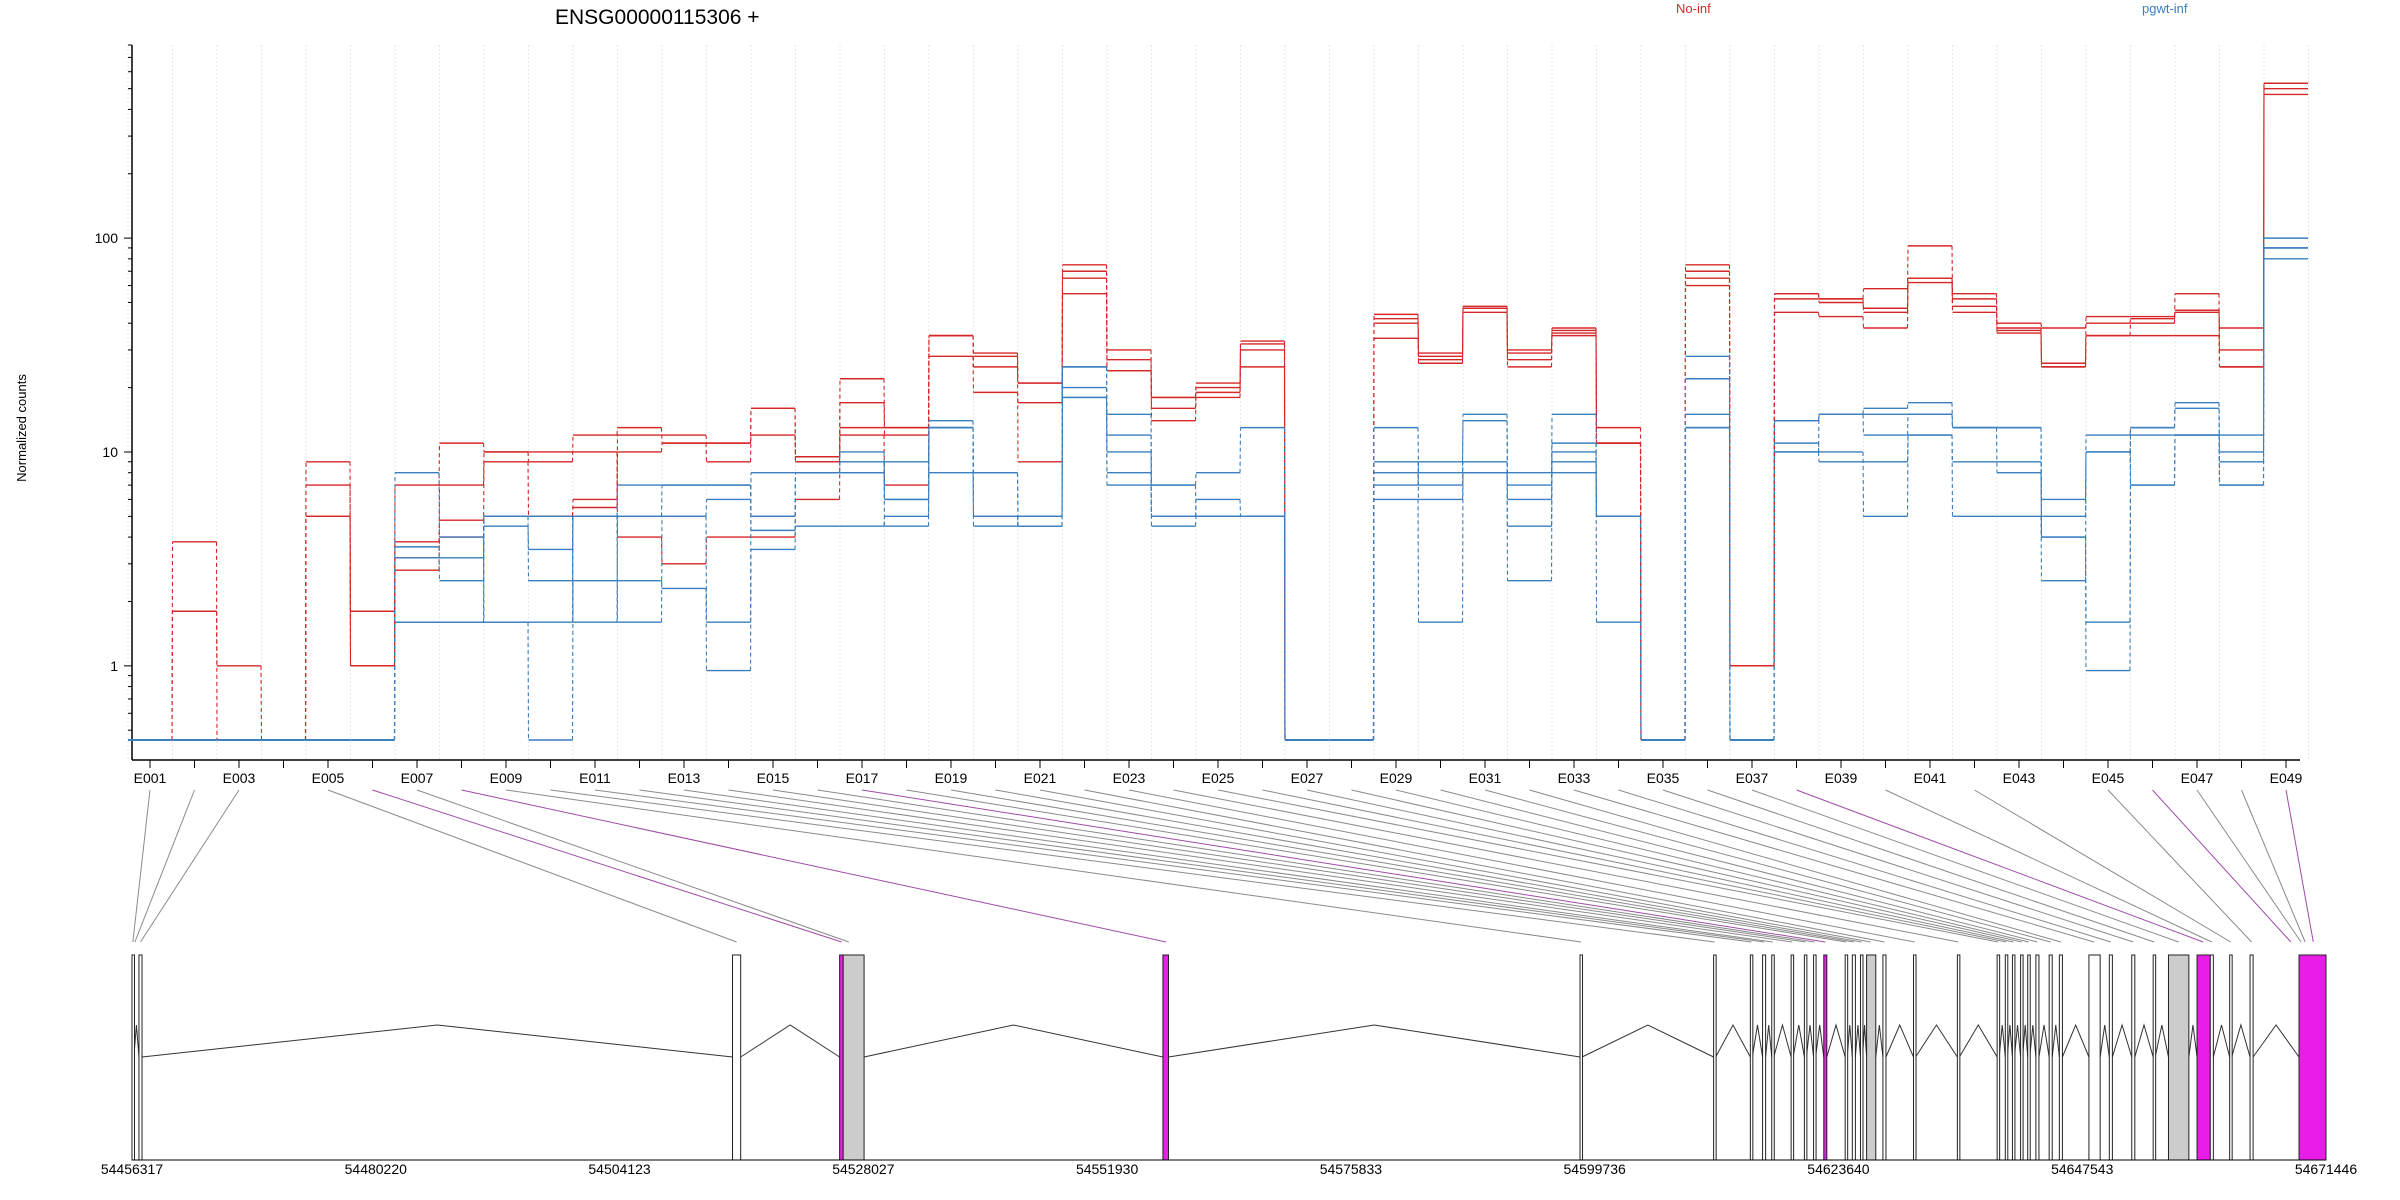  I want to click on x-tick-label: E017, so click(862, 778).